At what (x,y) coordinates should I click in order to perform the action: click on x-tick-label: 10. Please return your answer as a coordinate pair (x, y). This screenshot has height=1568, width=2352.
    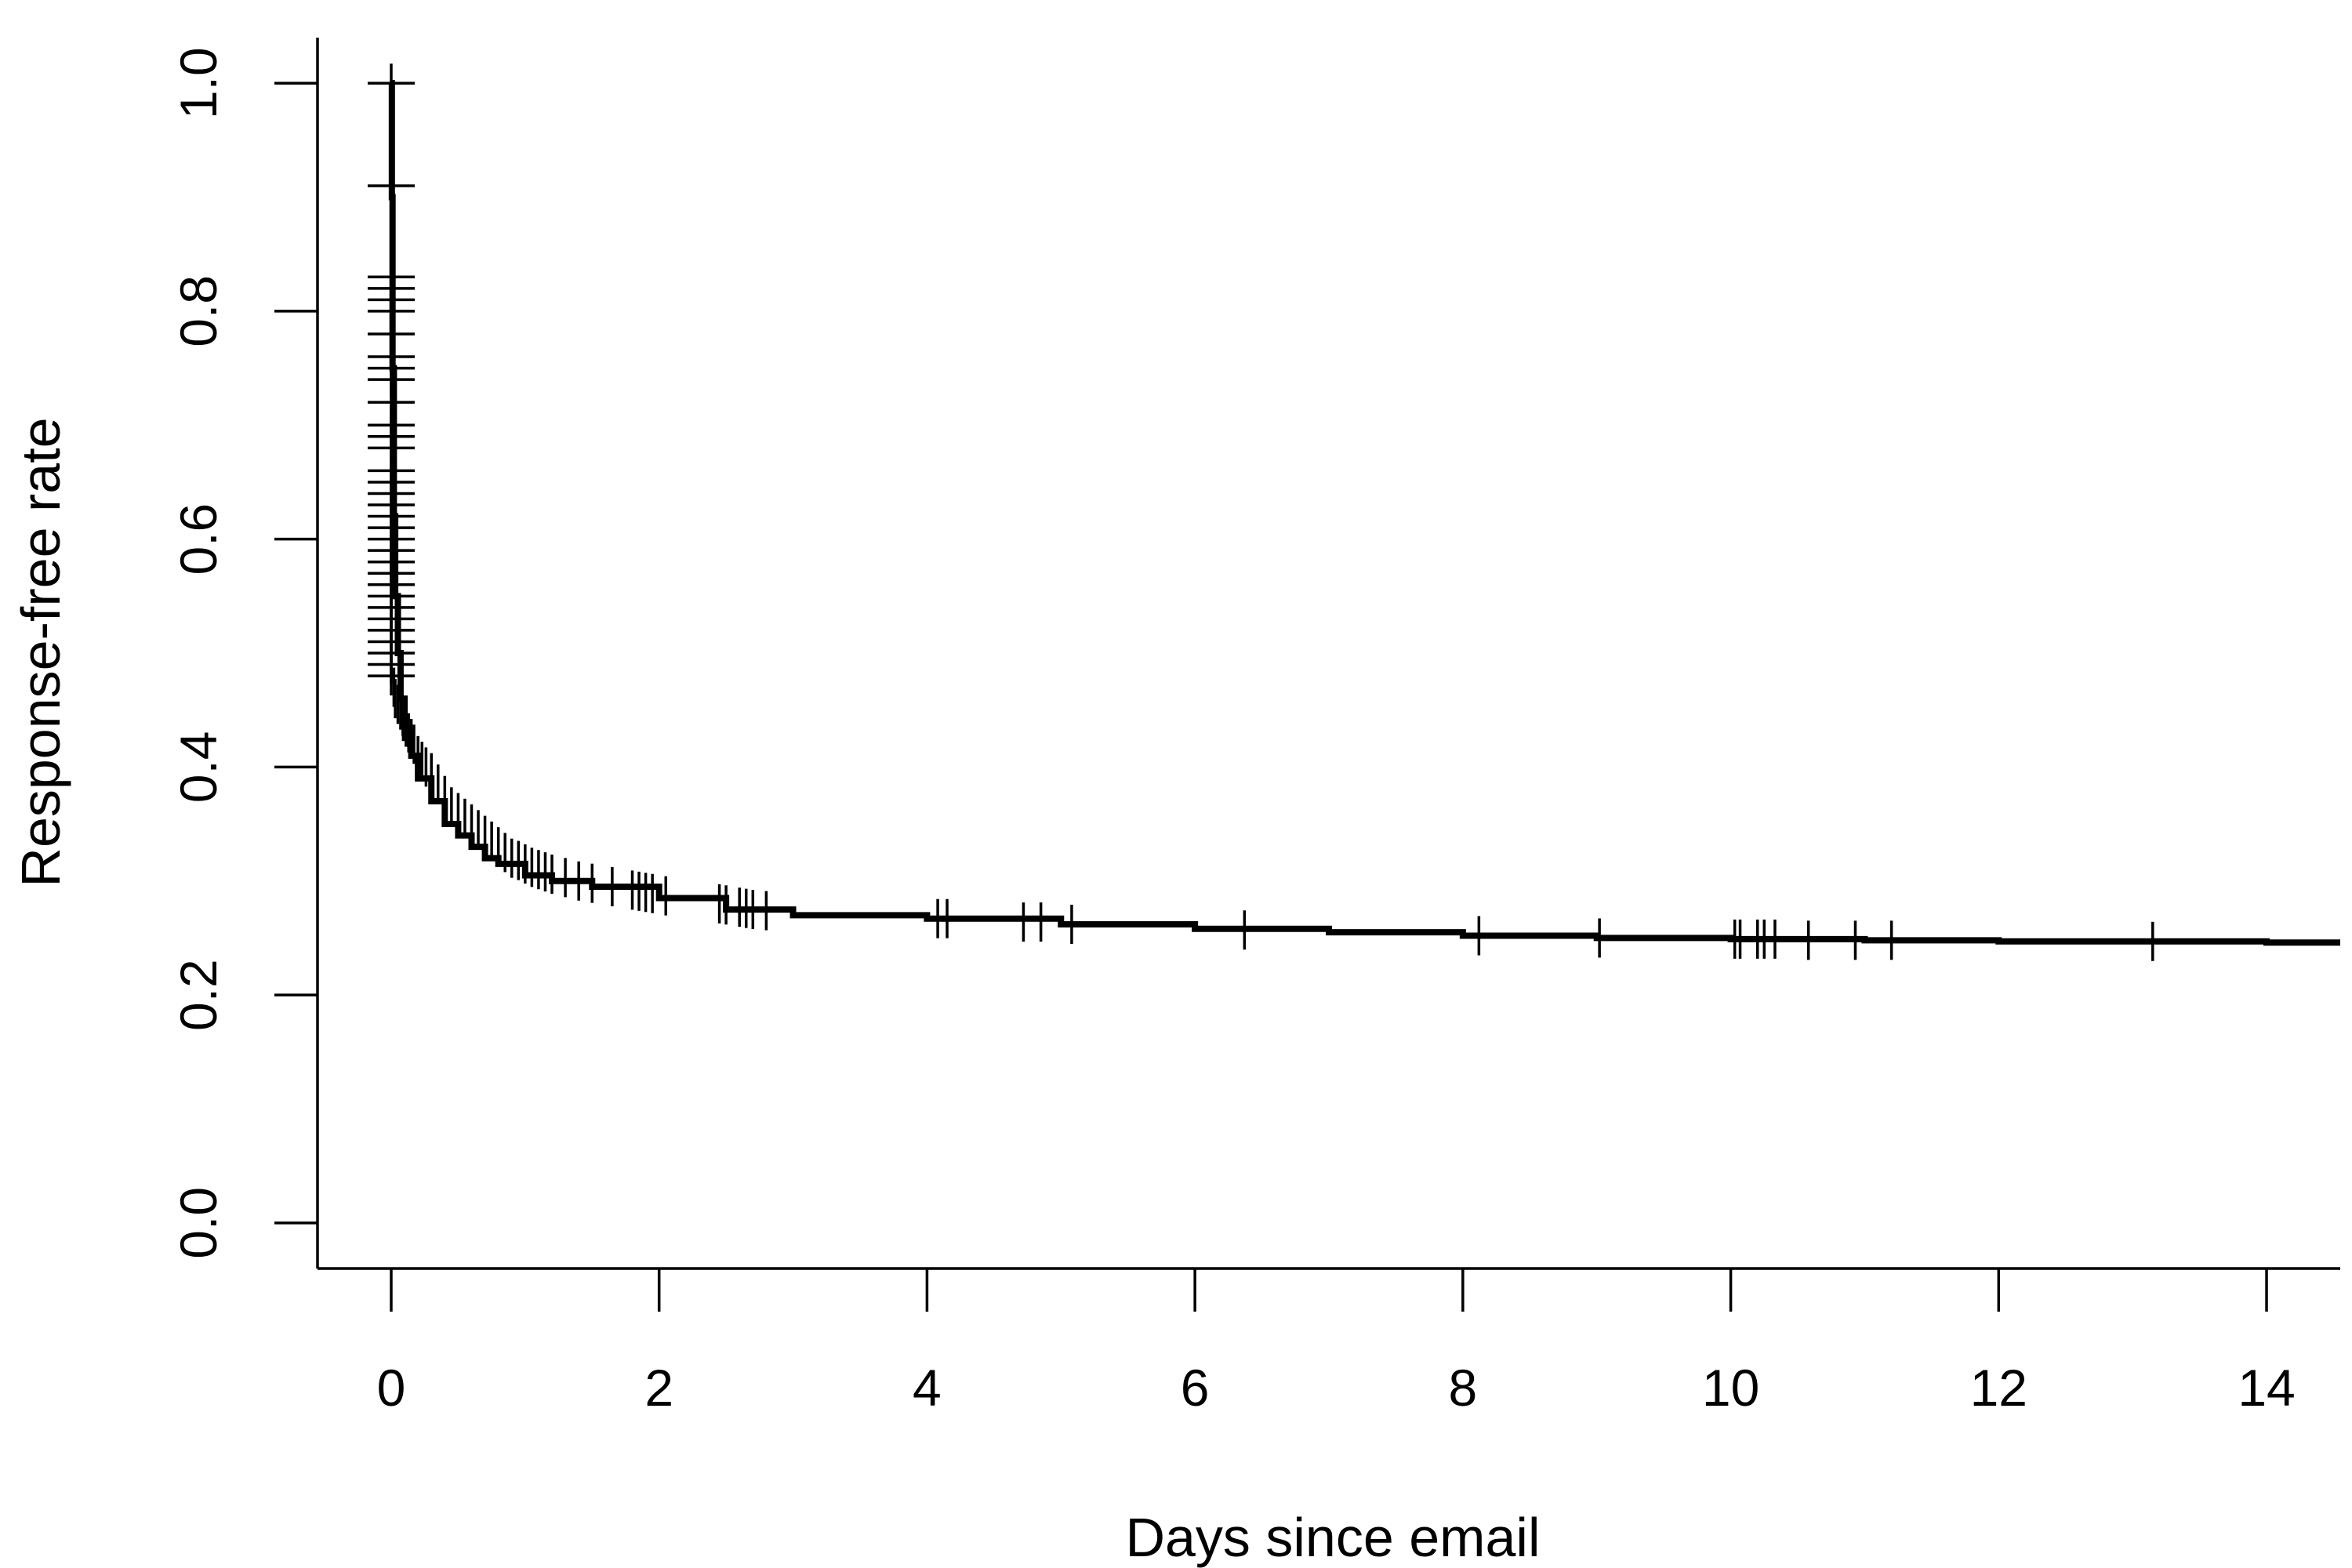
    Looking at the image, I should click on (1730, 1388).